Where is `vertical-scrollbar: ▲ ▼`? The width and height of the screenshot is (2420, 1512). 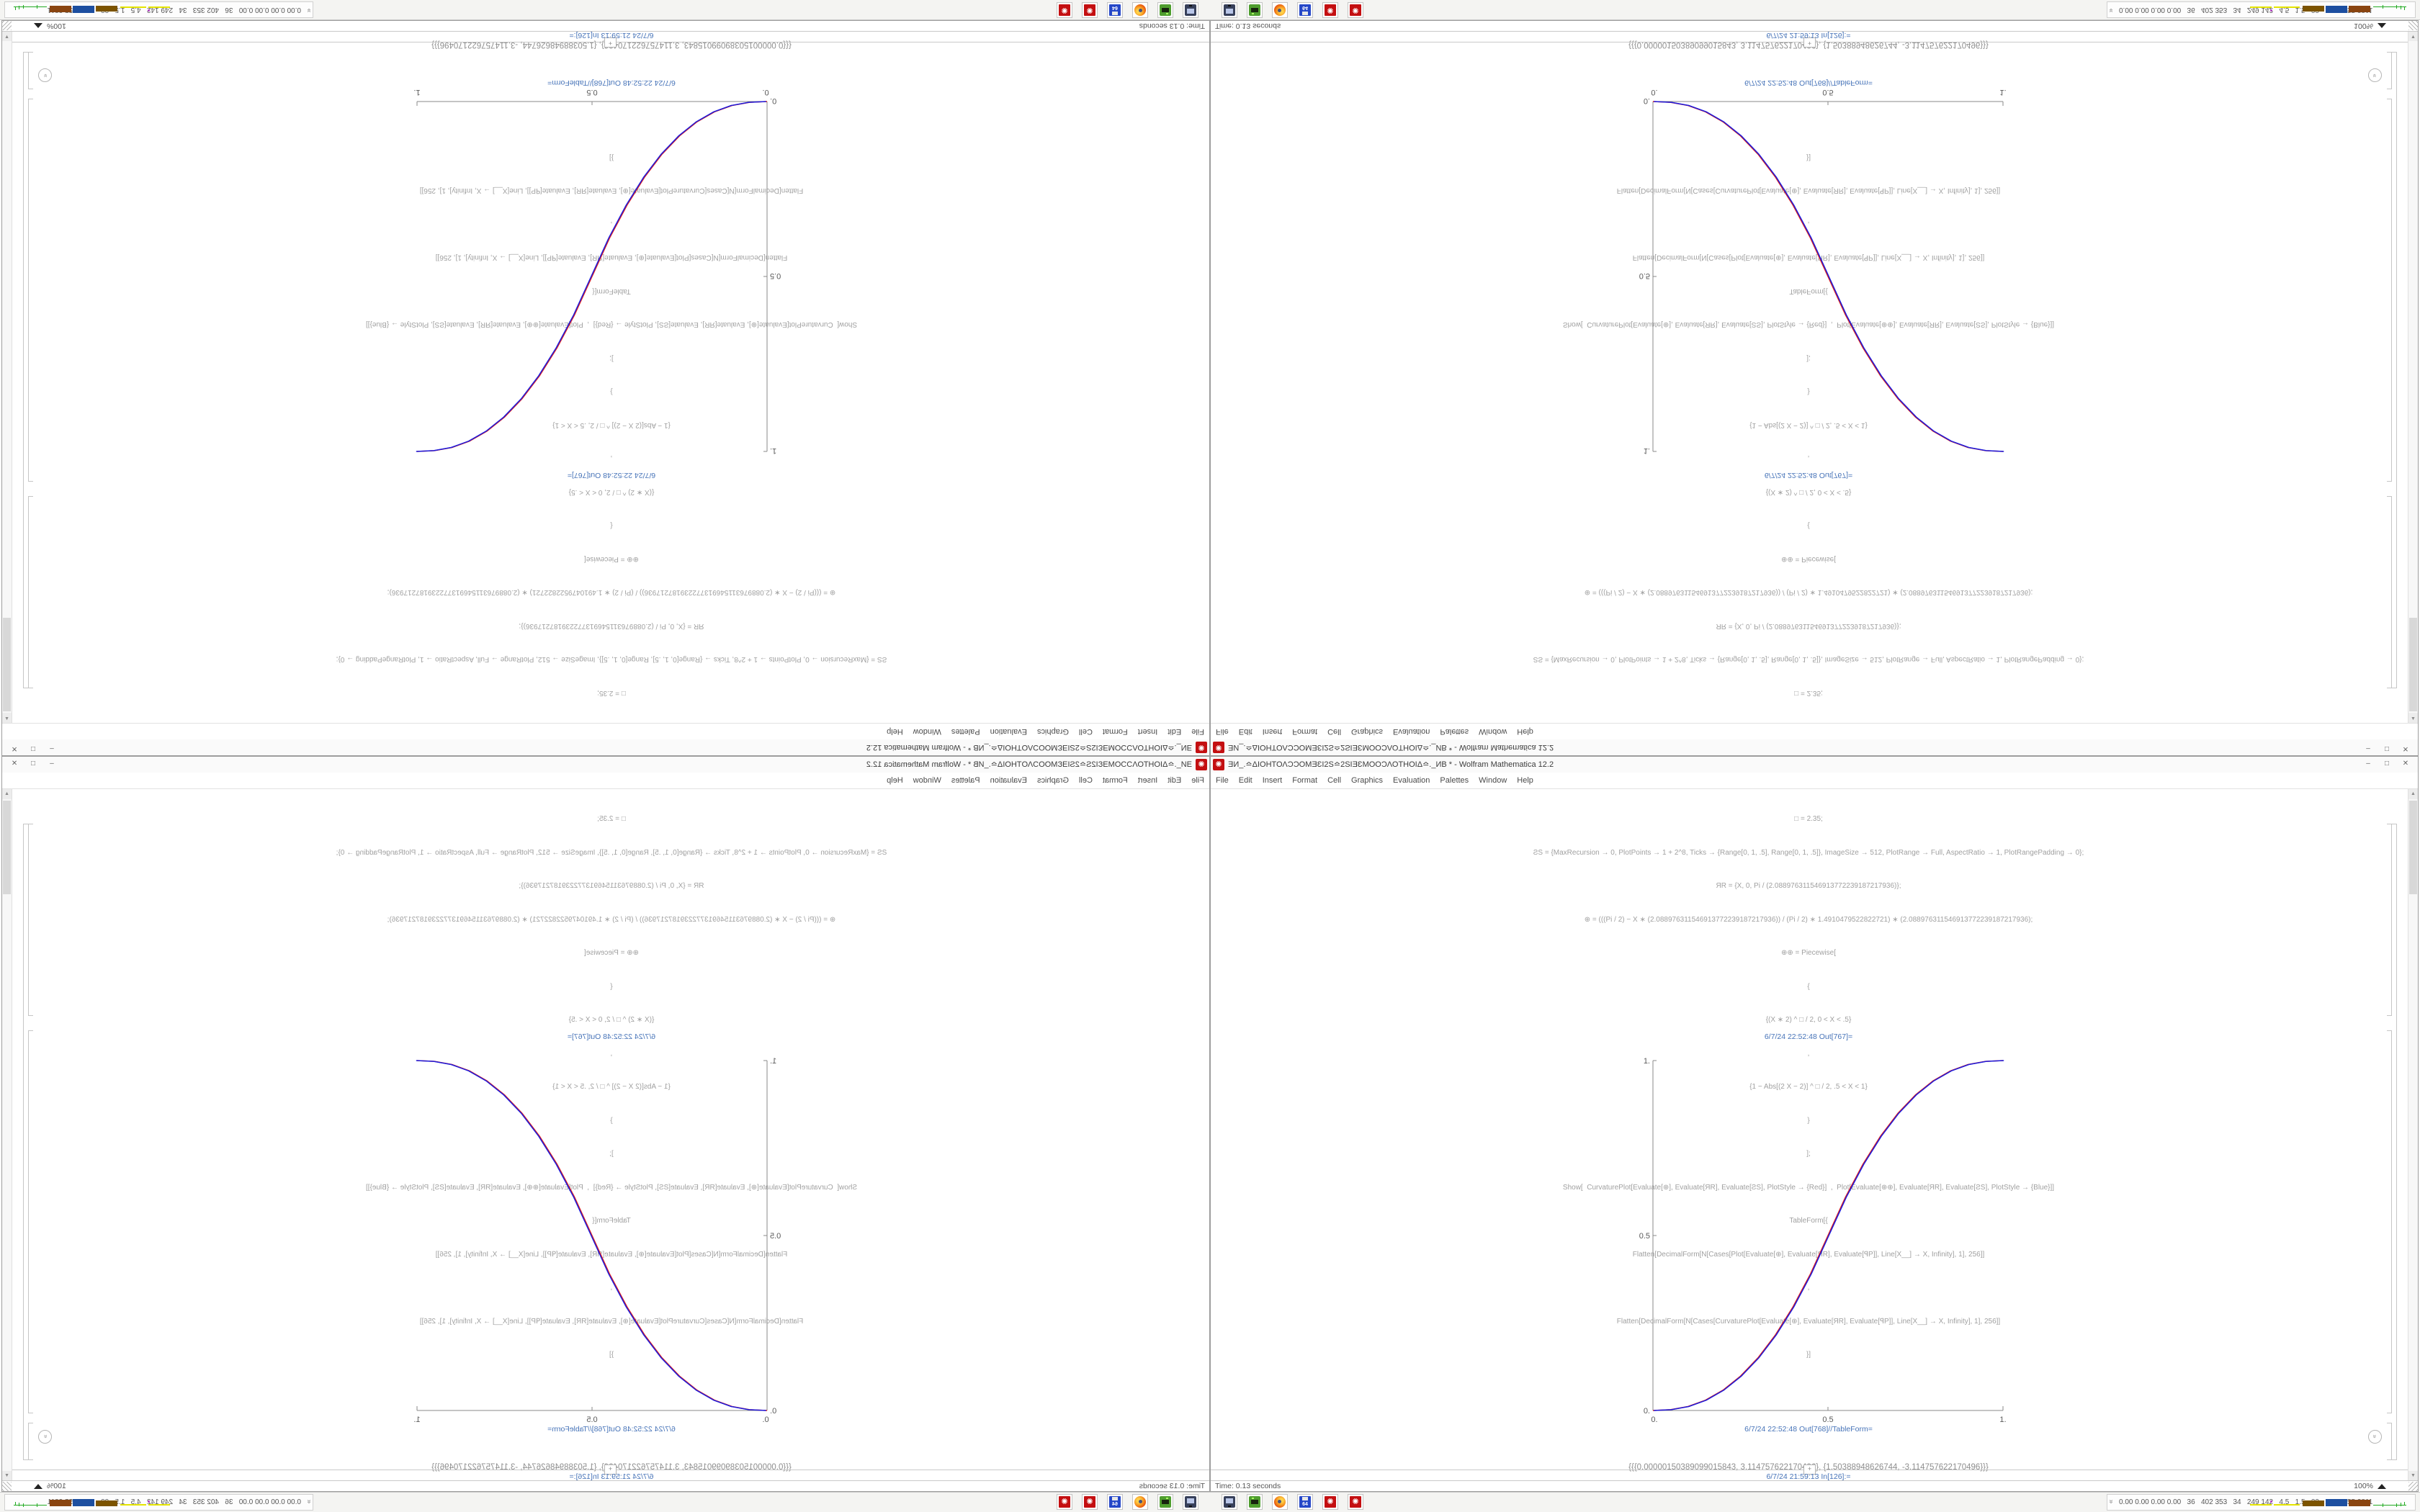
vertical-scrollbar: ▲ ▼ is located at coordinates (2413, 1135).